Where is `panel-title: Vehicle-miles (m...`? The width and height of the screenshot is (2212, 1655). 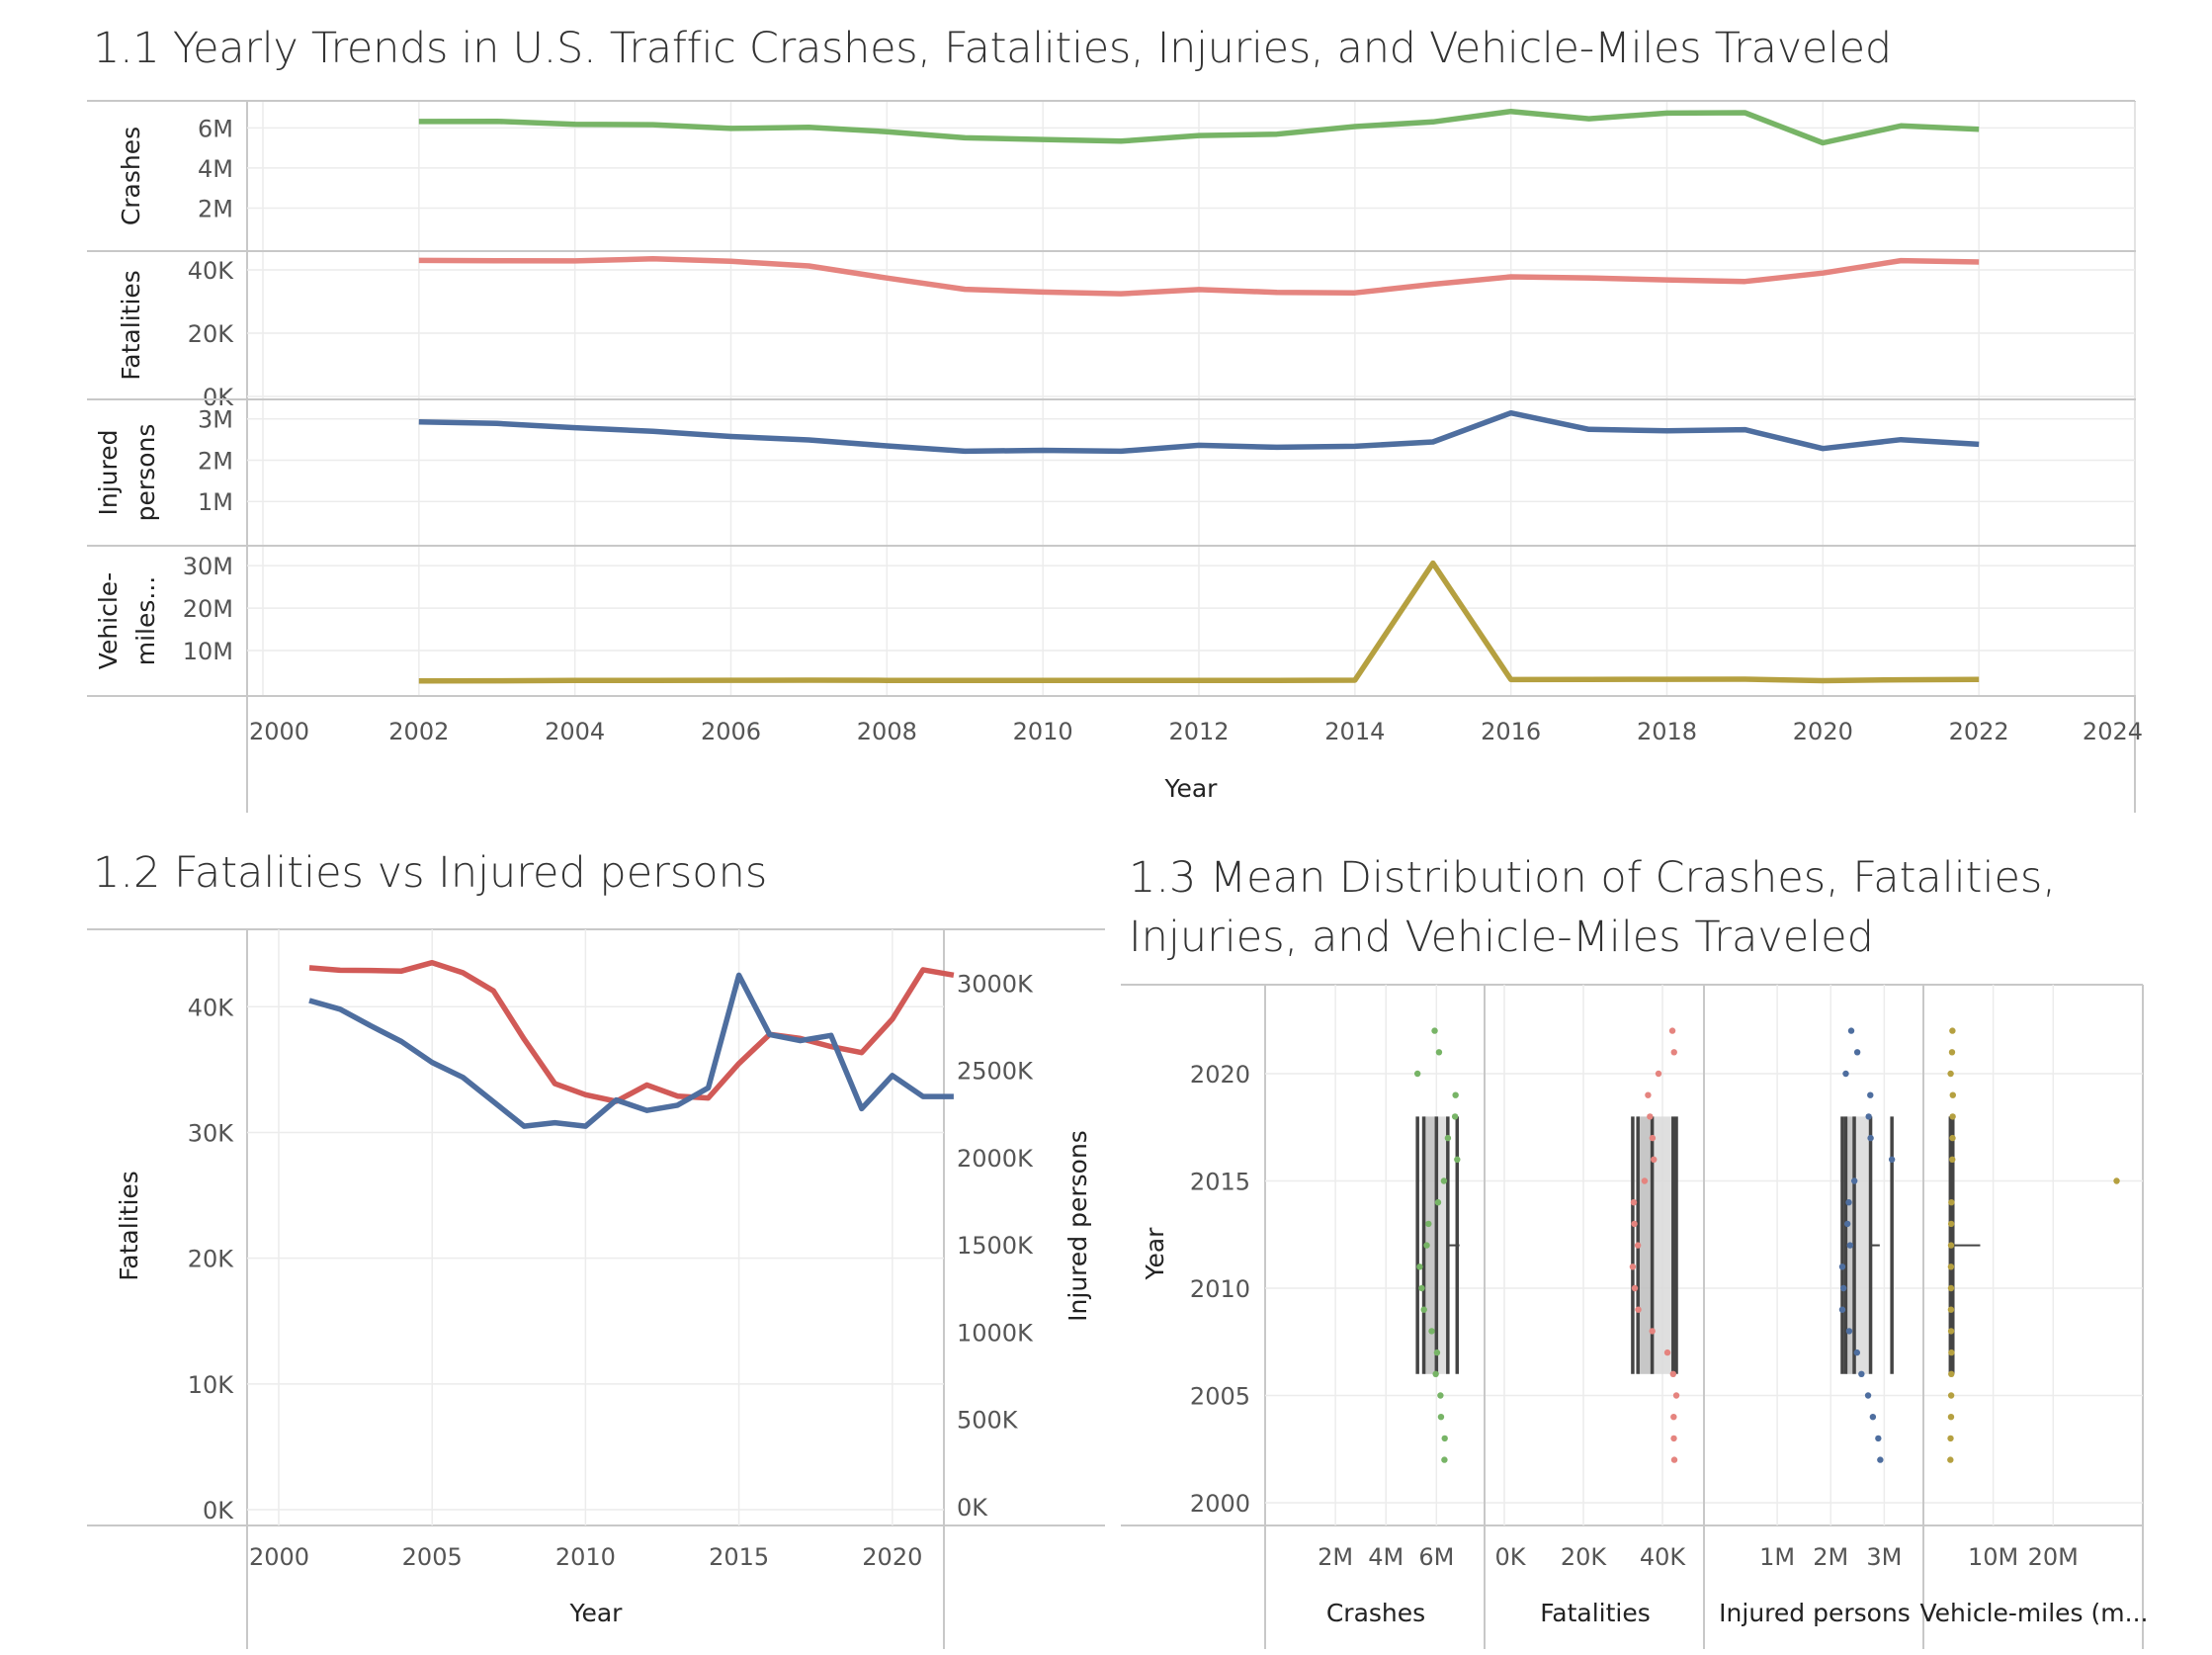
panel-title: Vehicle-miles (m... is located at coordinates (2034, 1613).